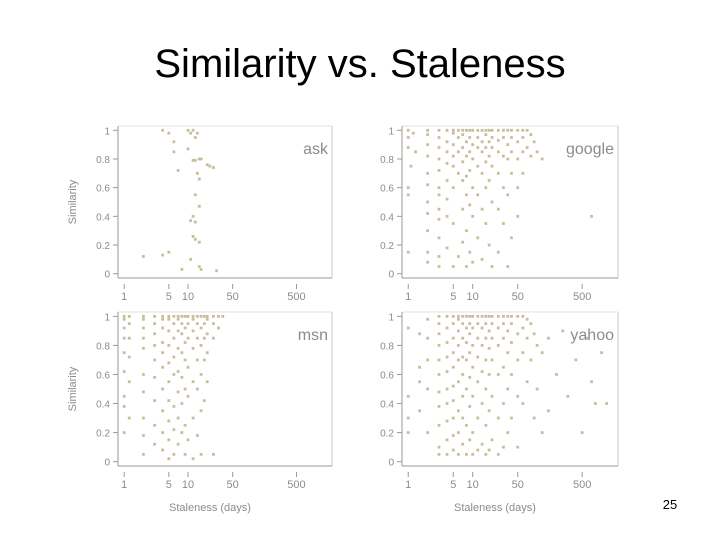 This screenshot has width=720, height=540. What do you see at coordinates (73, 201) in the screenshot?
I see `ask-ylabel: Similarity` at bounding box center [73, 201].